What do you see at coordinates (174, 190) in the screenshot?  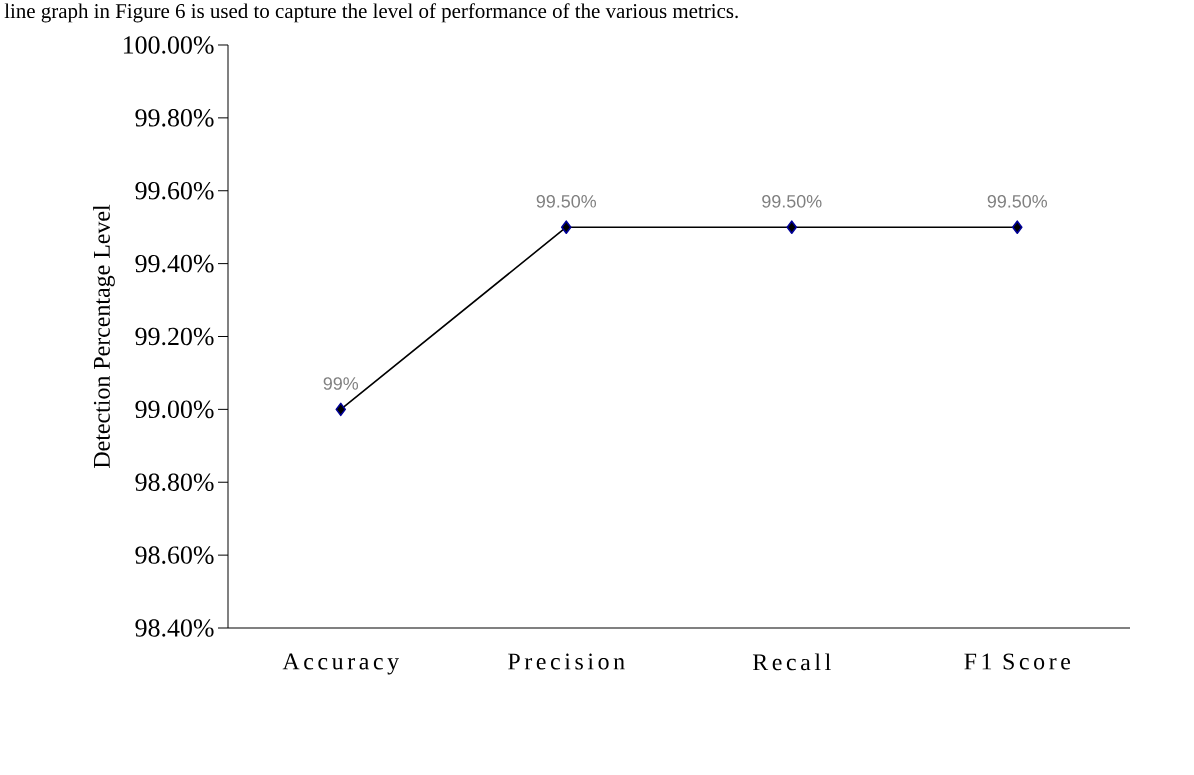 I see `y-tick-label: 99.60%` at bounding box center [174, 190].